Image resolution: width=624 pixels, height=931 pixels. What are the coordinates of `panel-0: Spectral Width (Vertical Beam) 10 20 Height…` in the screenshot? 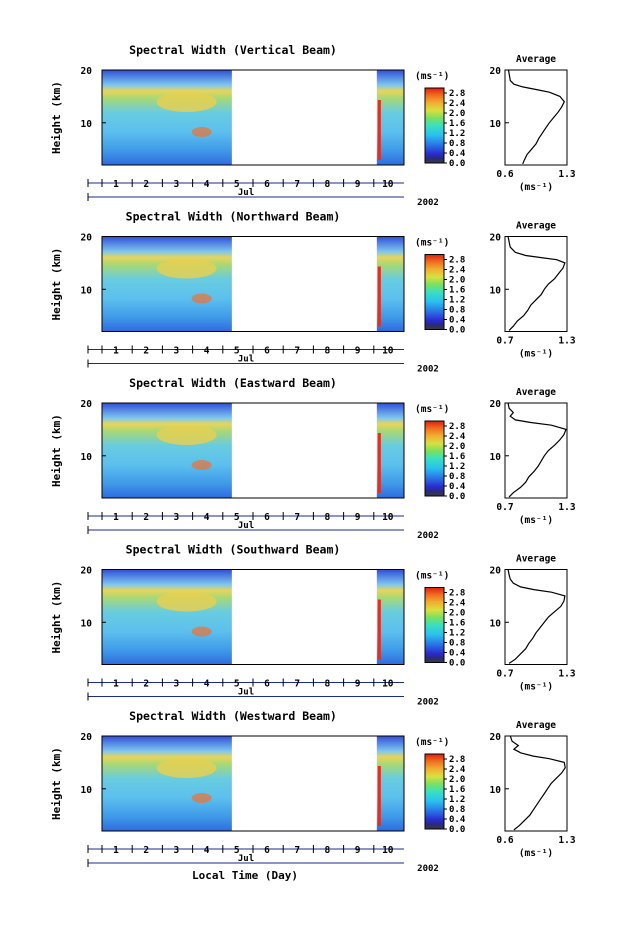 It's located at (313, 125).